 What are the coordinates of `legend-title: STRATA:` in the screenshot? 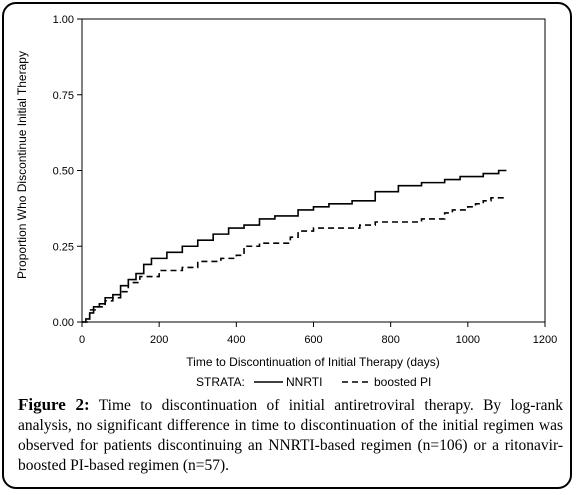 It's located at (220, 382).